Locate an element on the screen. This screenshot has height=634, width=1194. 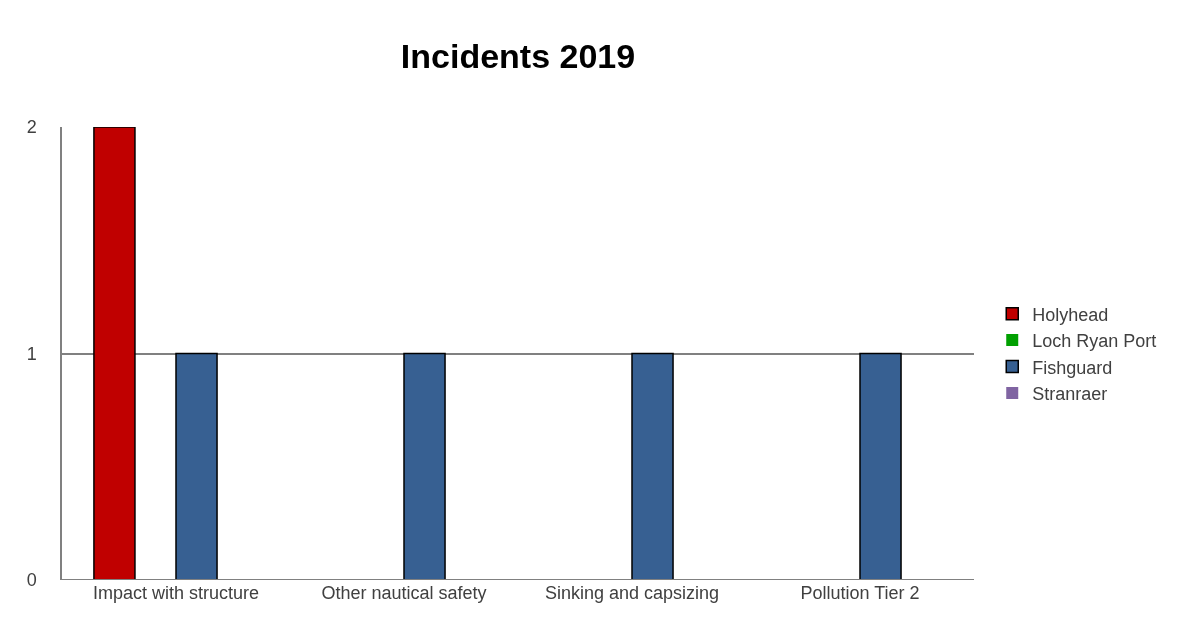
legend-label: Loch Ryan Port is located at coordinates (1094, 341).